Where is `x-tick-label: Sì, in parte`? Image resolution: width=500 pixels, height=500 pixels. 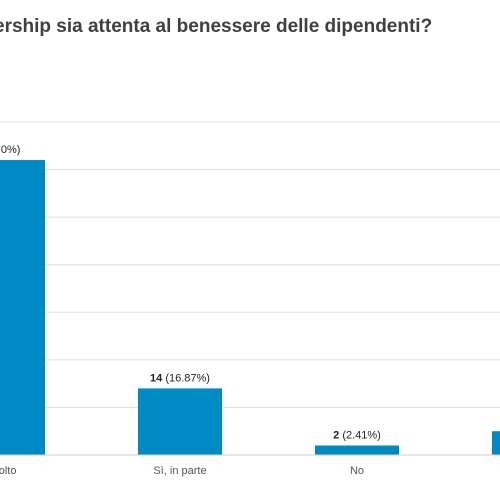
x-tick-label: Sì, in parte is located at coordinates (179, 471).